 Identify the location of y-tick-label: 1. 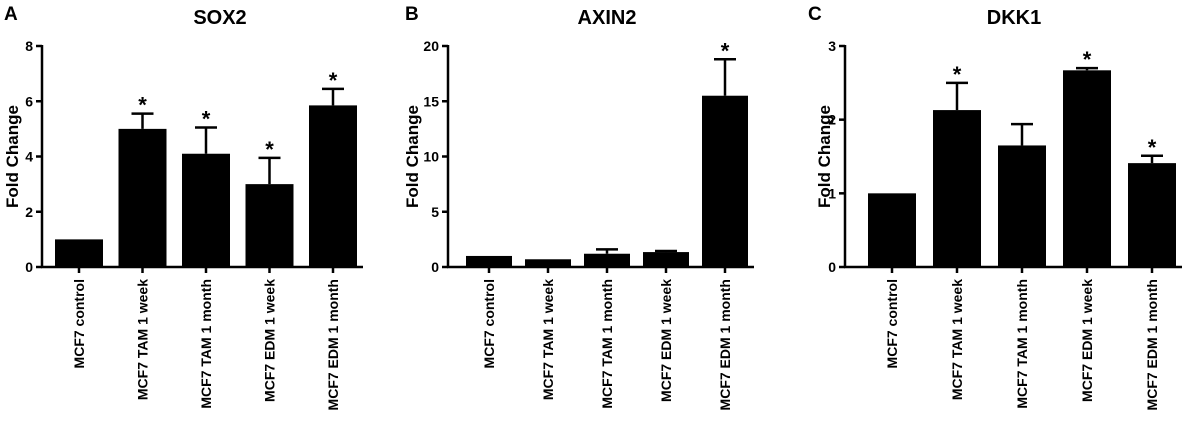
(832, 193).